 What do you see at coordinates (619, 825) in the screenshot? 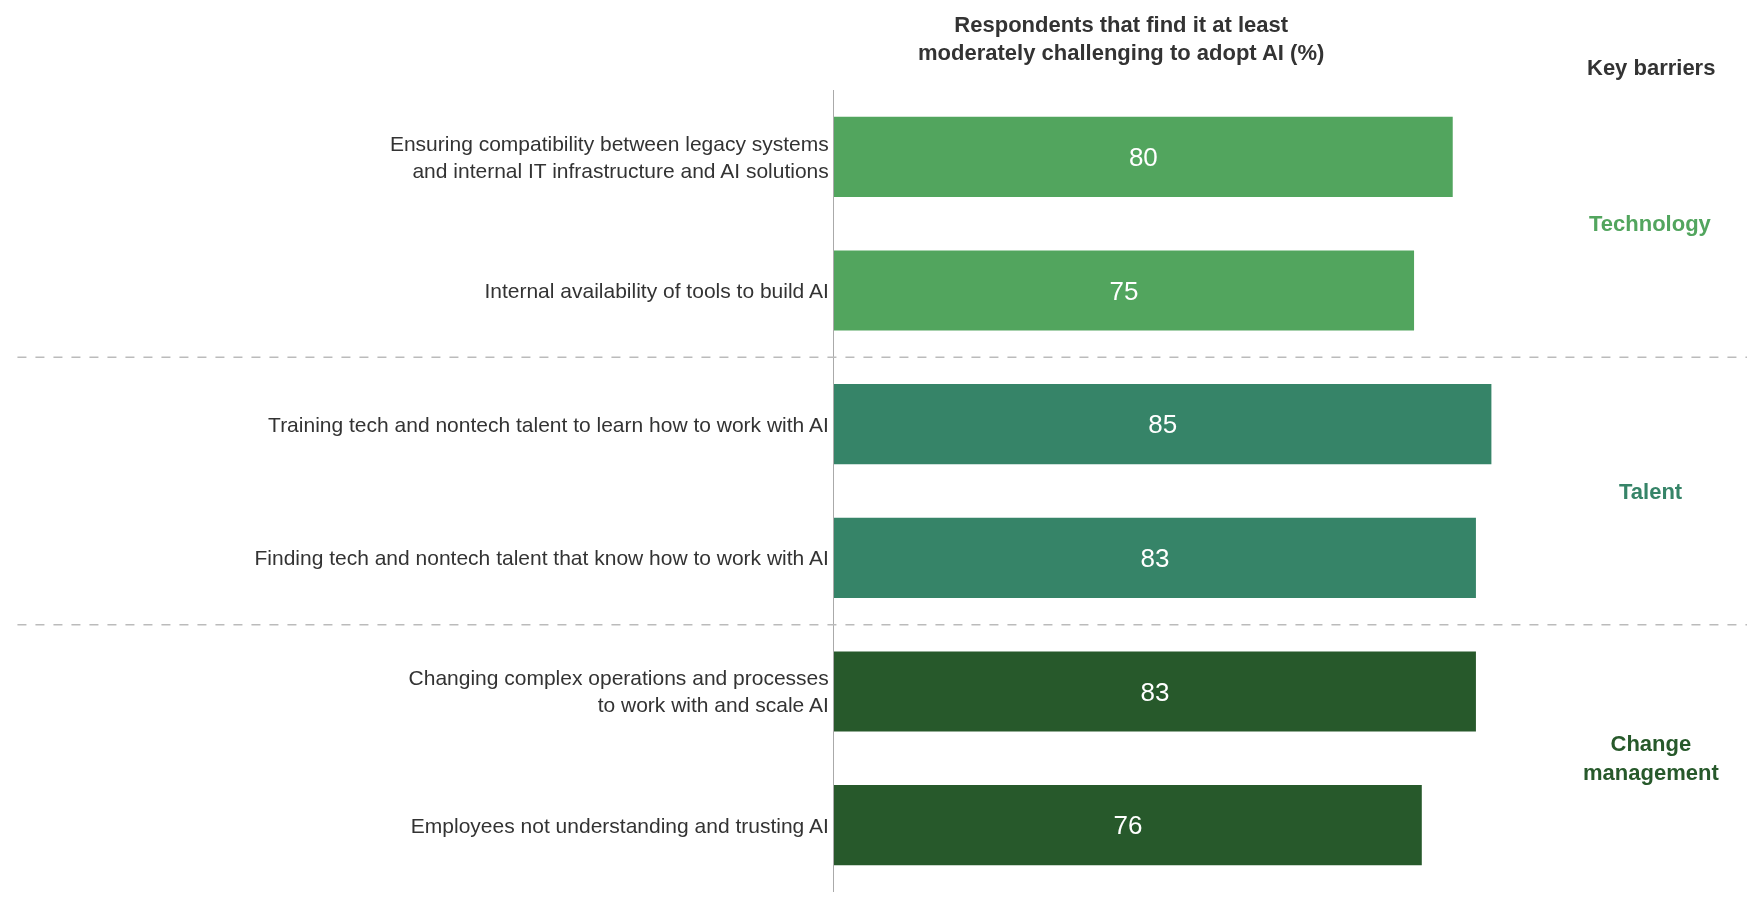
I see `y-tick-label: Employees not understanding and trusting AI` at bounding box center [619, 825].